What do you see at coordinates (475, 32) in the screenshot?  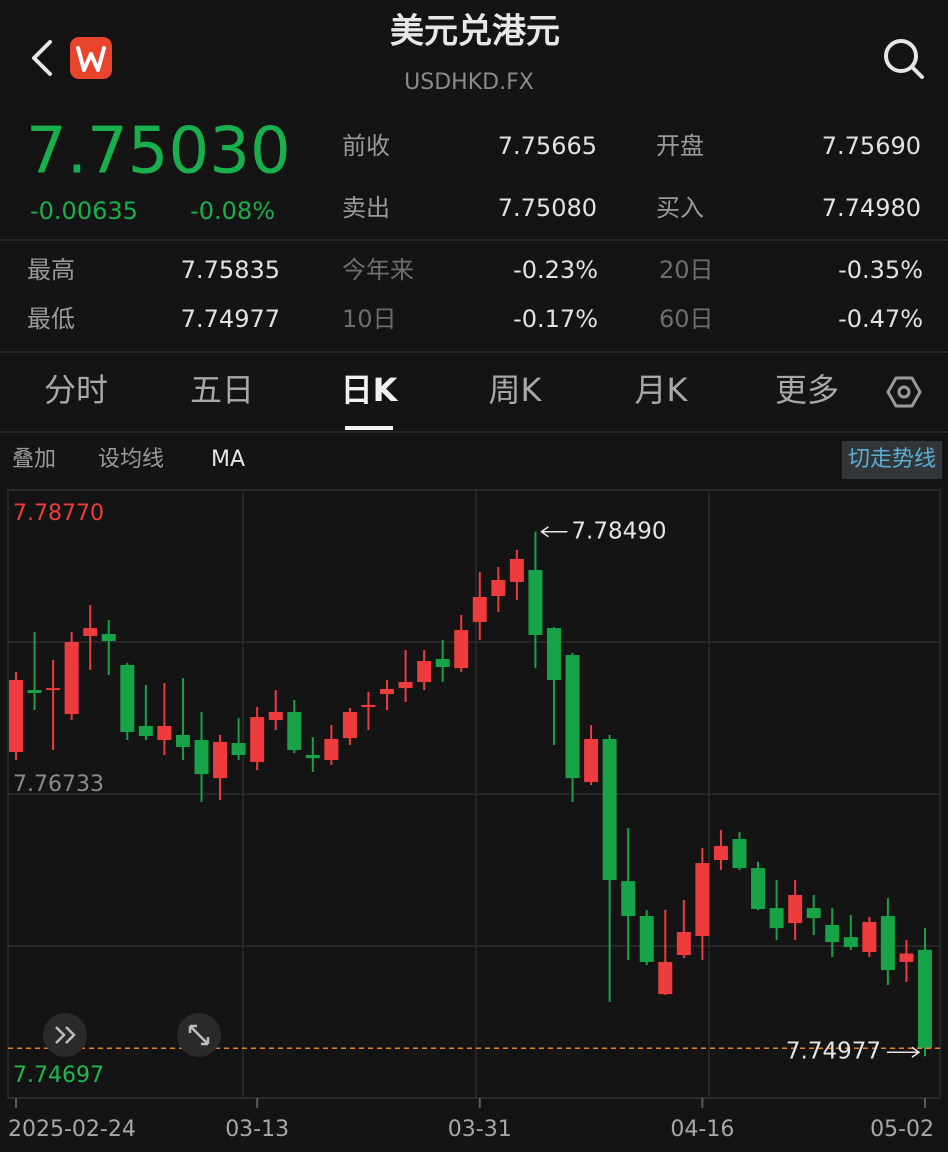 I see `page-title: 美元兑港元` at bounding box center [475, 32].